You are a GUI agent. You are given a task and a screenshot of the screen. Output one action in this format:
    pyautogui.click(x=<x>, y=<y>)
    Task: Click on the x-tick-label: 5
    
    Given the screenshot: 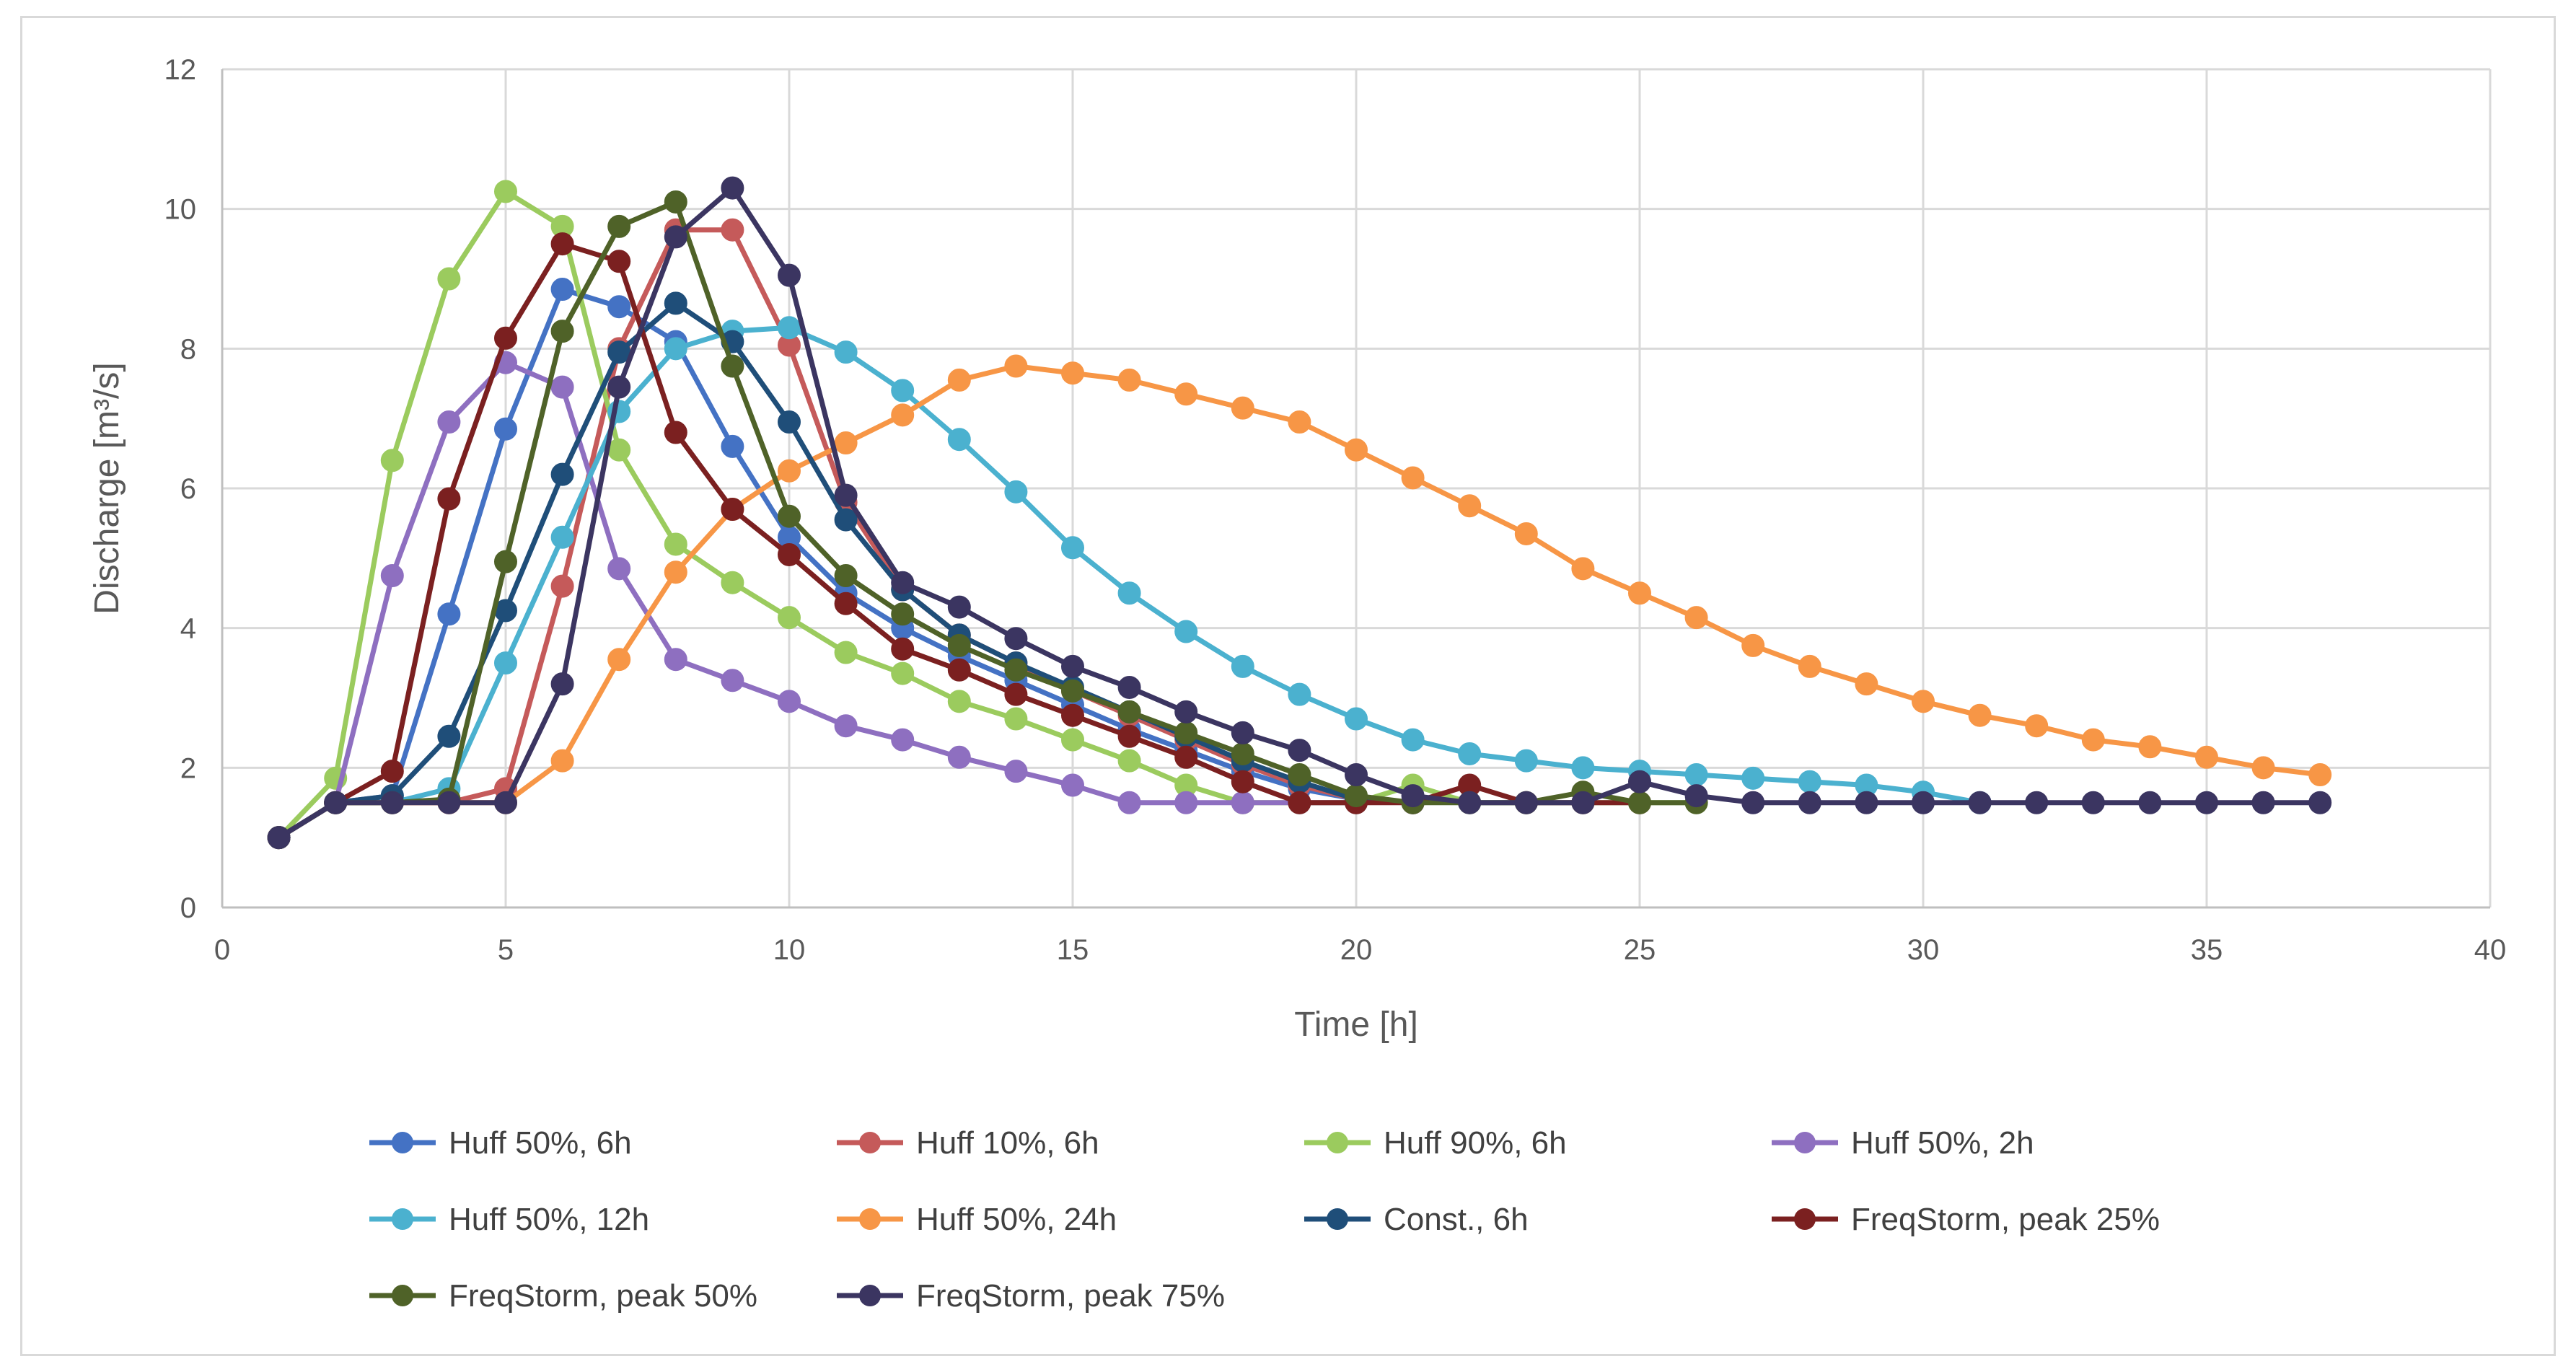 What is the action you would take?
    pyautogui.click(x=506, y=950)
    